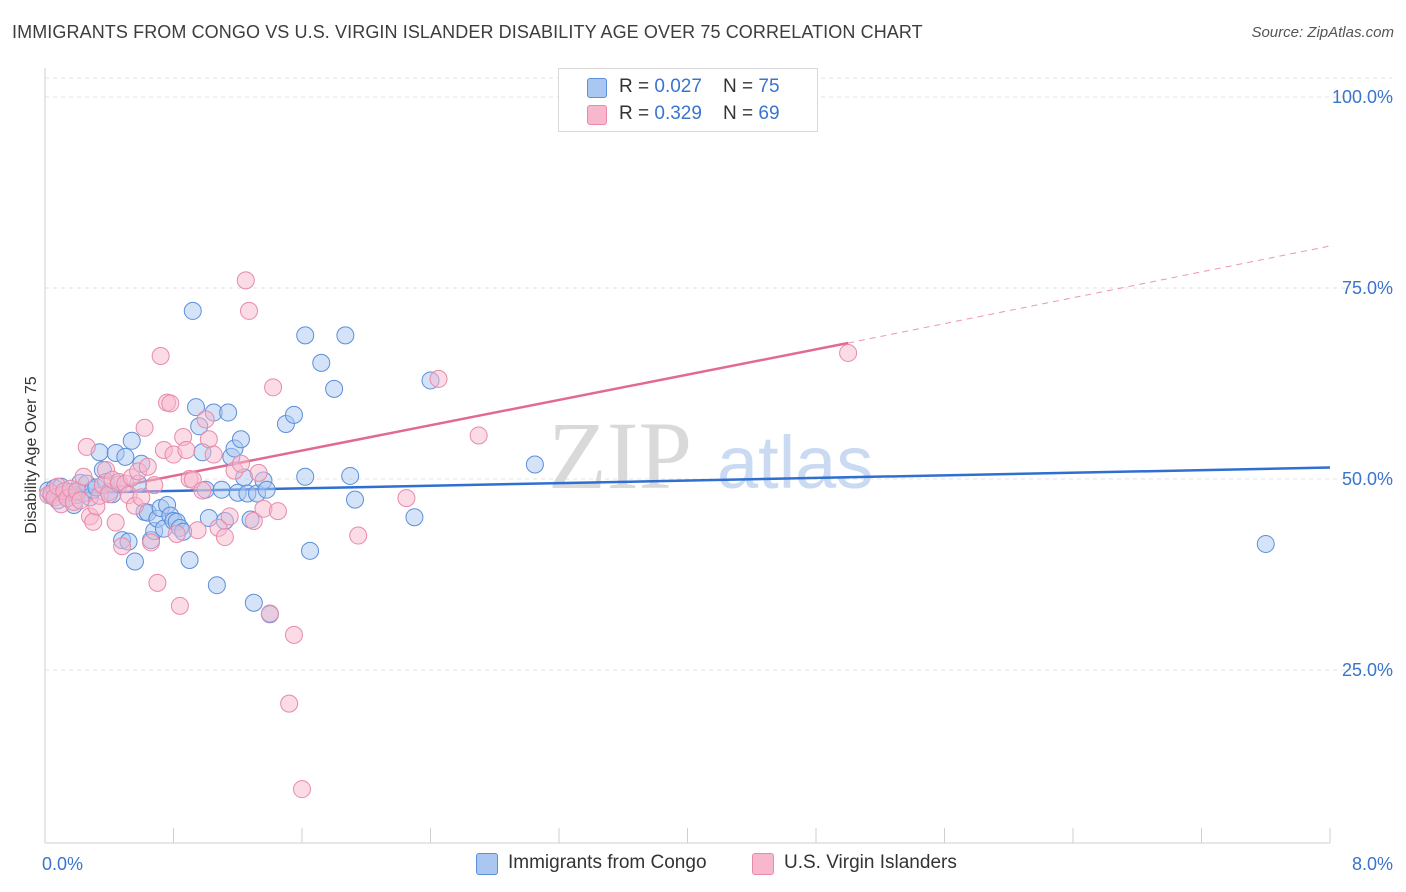 This screenshot has width=1406, height=892. What do you see at coordinates (446, 422) in the screenshot?
I see `trend-line-virgin-islanders` at bounding box center [446, 422].